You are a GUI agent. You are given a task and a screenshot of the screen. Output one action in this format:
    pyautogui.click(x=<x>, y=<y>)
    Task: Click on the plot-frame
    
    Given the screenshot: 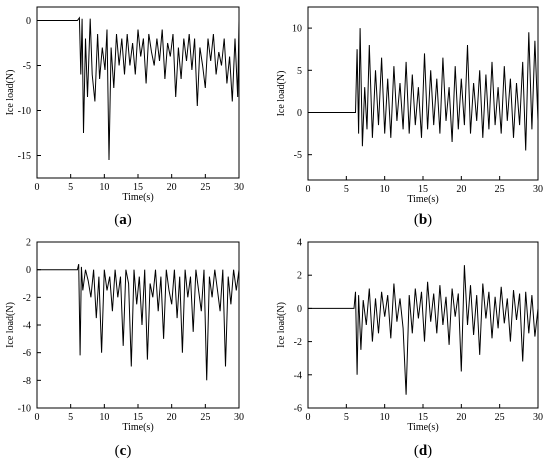 What is the action you would take?
    pyautogui.click(x=138, y=325)
    